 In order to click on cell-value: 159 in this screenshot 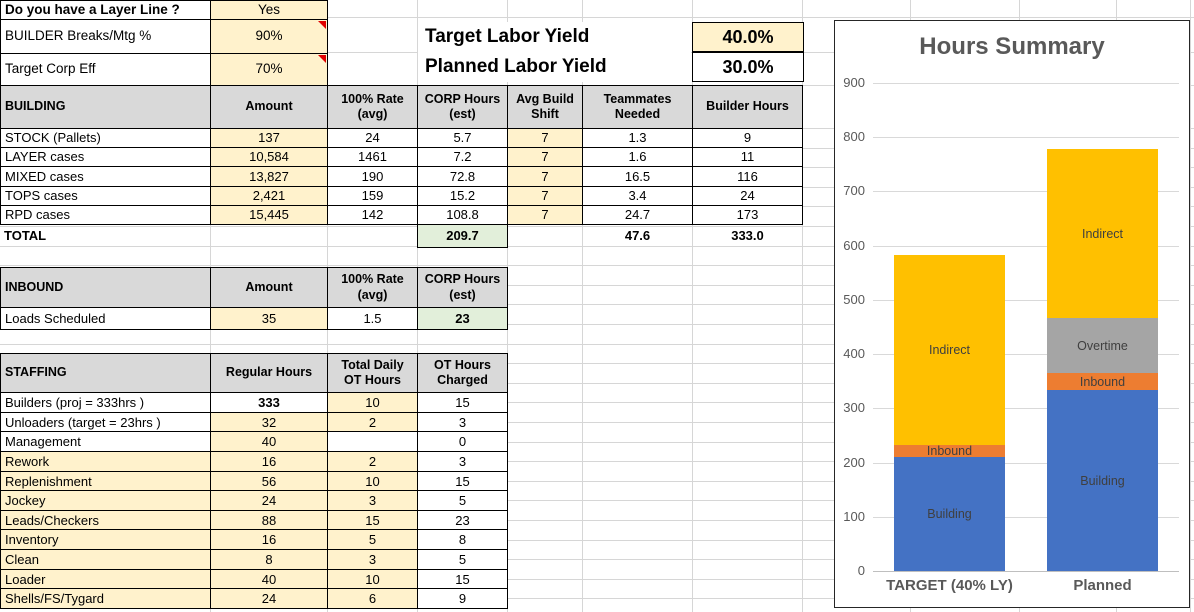, I will do `click(372, 195)`.